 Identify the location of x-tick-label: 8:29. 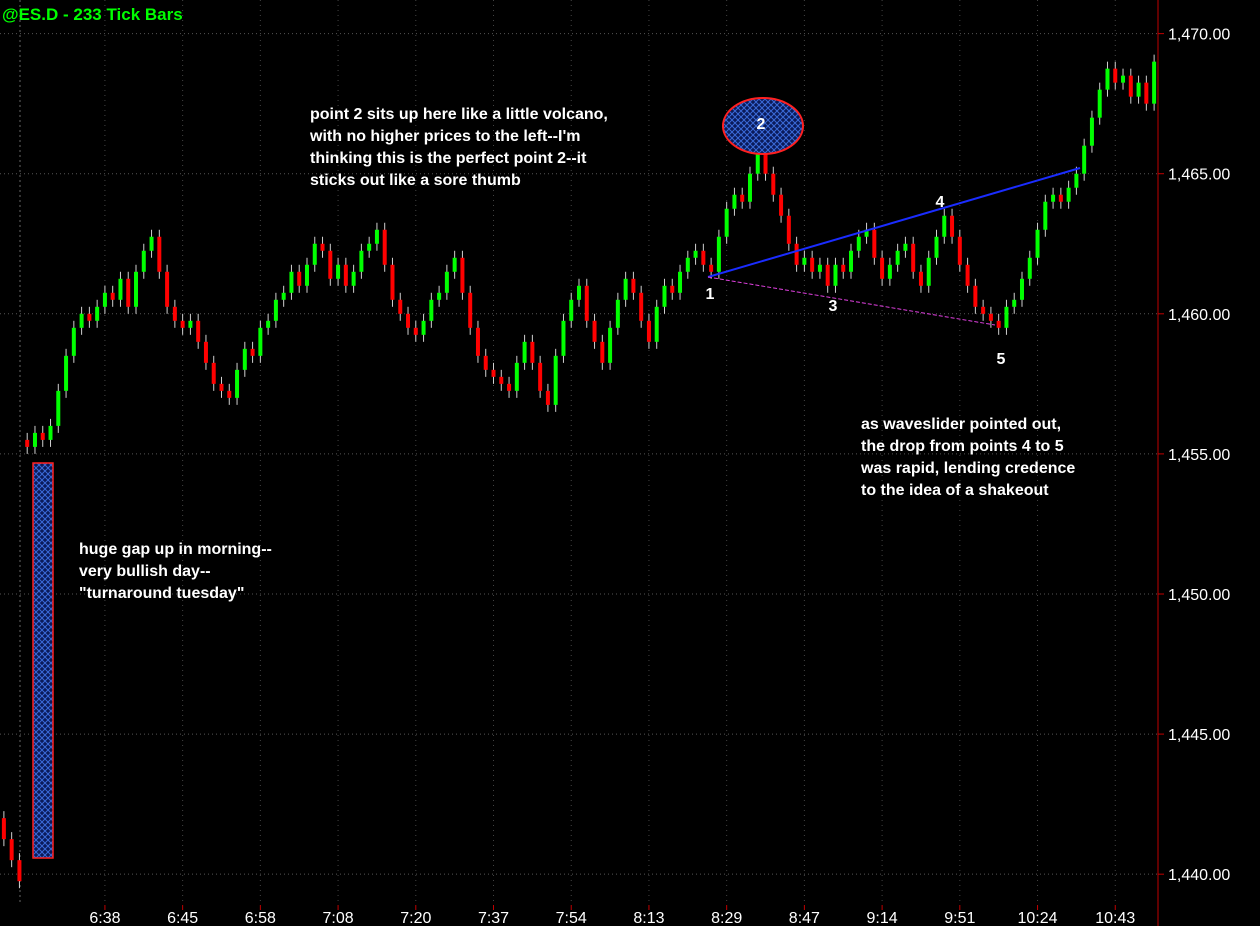
(726, 918).